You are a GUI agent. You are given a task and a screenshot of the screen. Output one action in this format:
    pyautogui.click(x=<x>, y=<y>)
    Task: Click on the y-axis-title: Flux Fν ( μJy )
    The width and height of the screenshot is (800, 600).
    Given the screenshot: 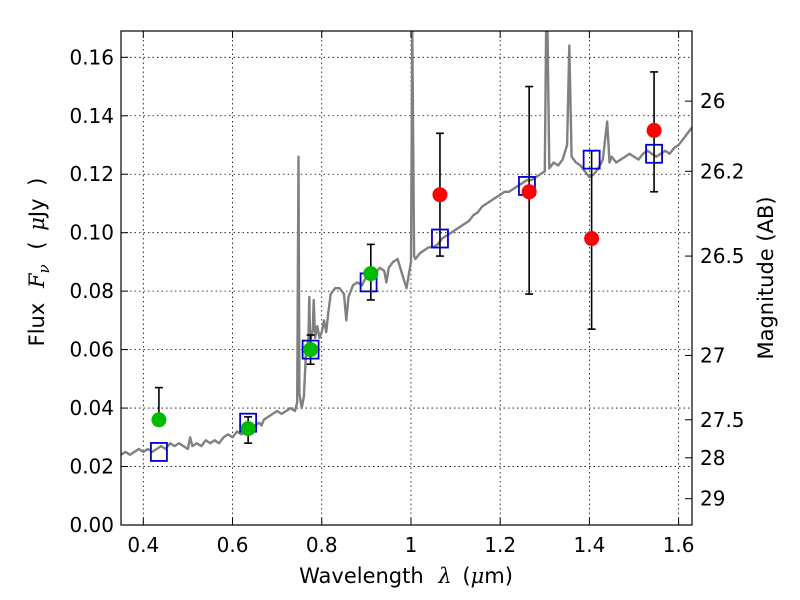 What is the action you would take?
    pyautogui.click(x=39, y=262)
    